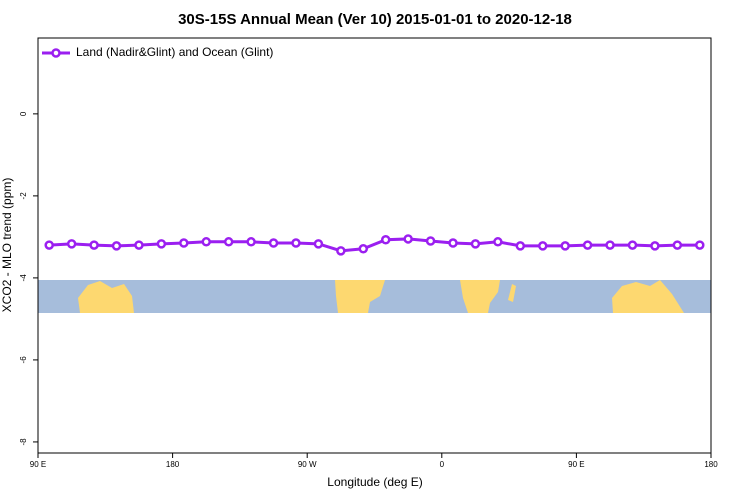 This screenshot has height=500, width=750. Describe the element at coordinates (23, 278) in the screenshot. I see `y-tick-label: -4` at that location.